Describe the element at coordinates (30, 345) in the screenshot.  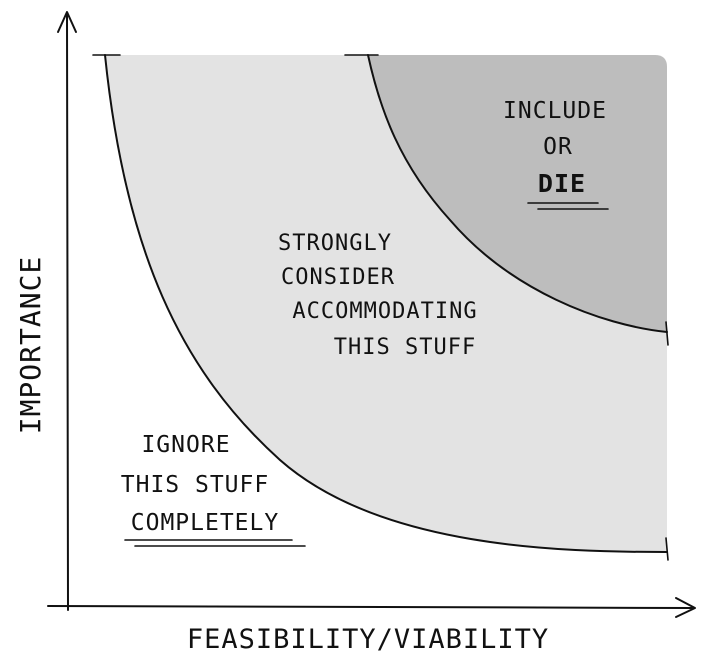
I see `y-axis-label: IMPORTANCE` at that location.